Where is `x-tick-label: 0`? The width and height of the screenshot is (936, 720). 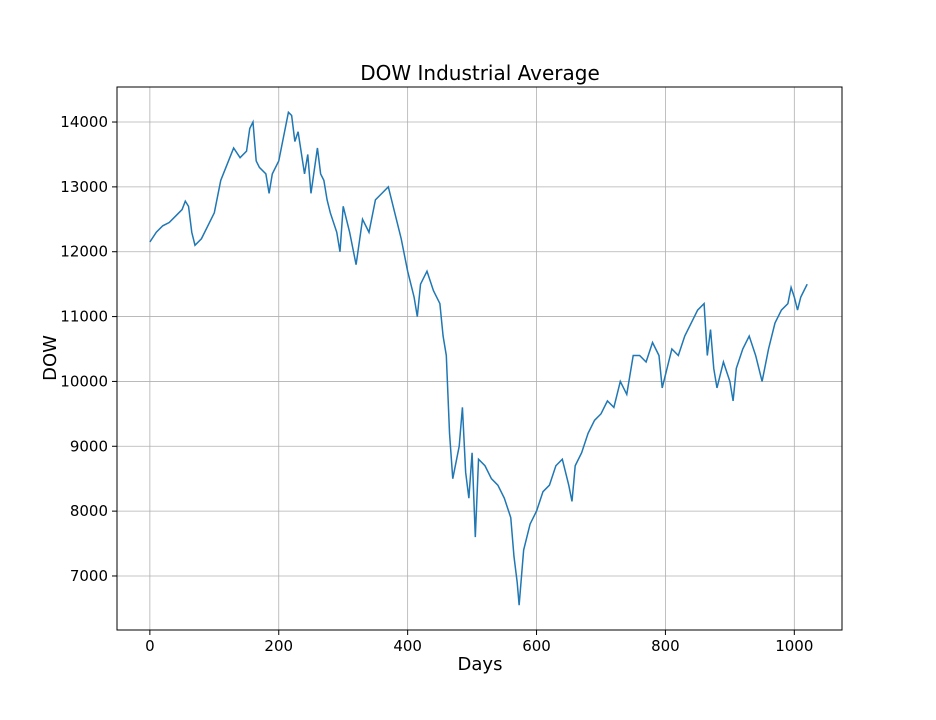
x-tick-label: 0 is located at coordinates (150, 646).